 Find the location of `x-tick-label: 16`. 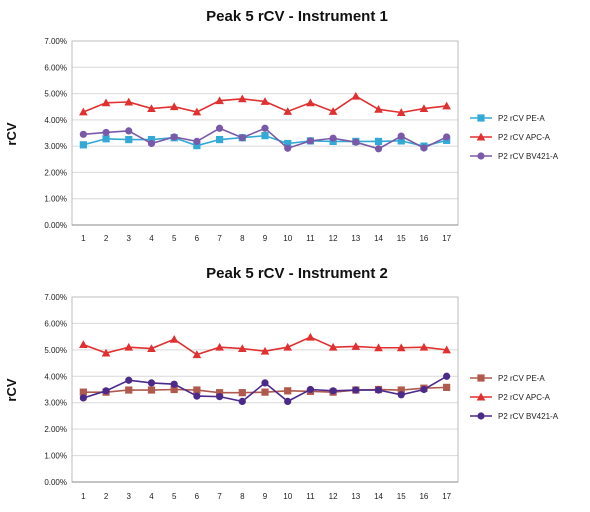

x-tick-label: 16 is located at coordinates (423, 496).